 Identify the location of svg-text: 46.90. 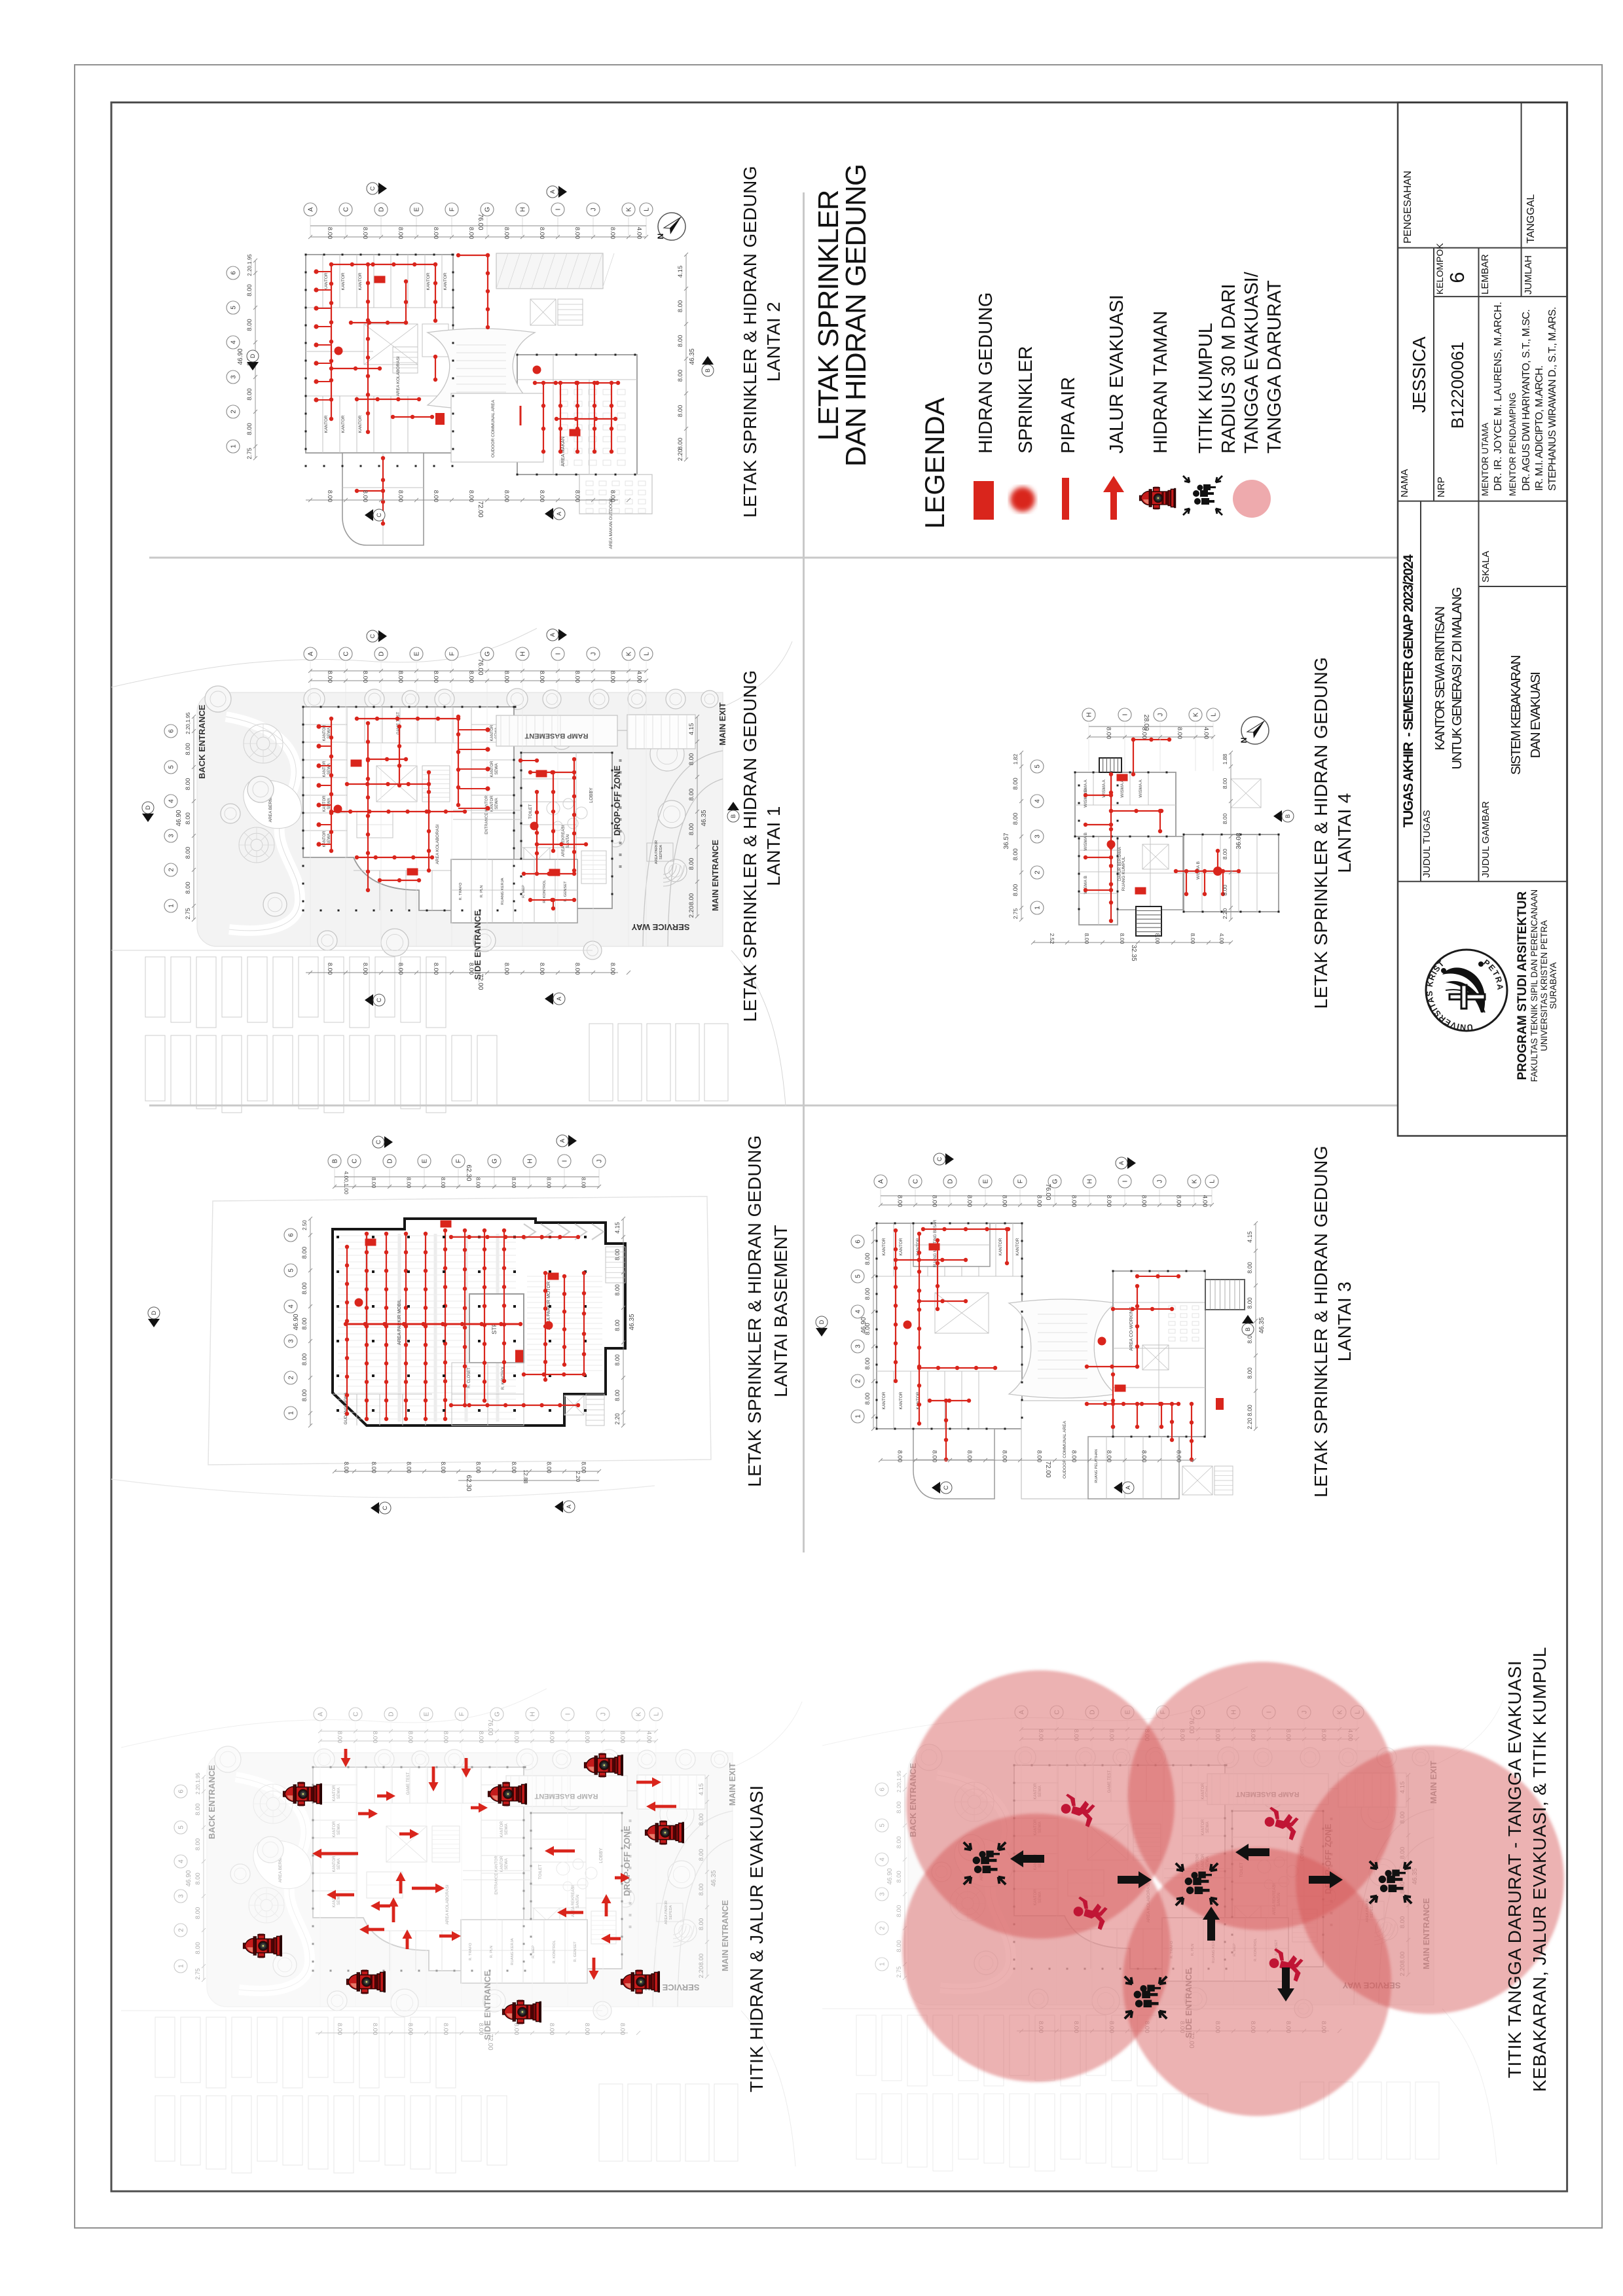
(240, 356).